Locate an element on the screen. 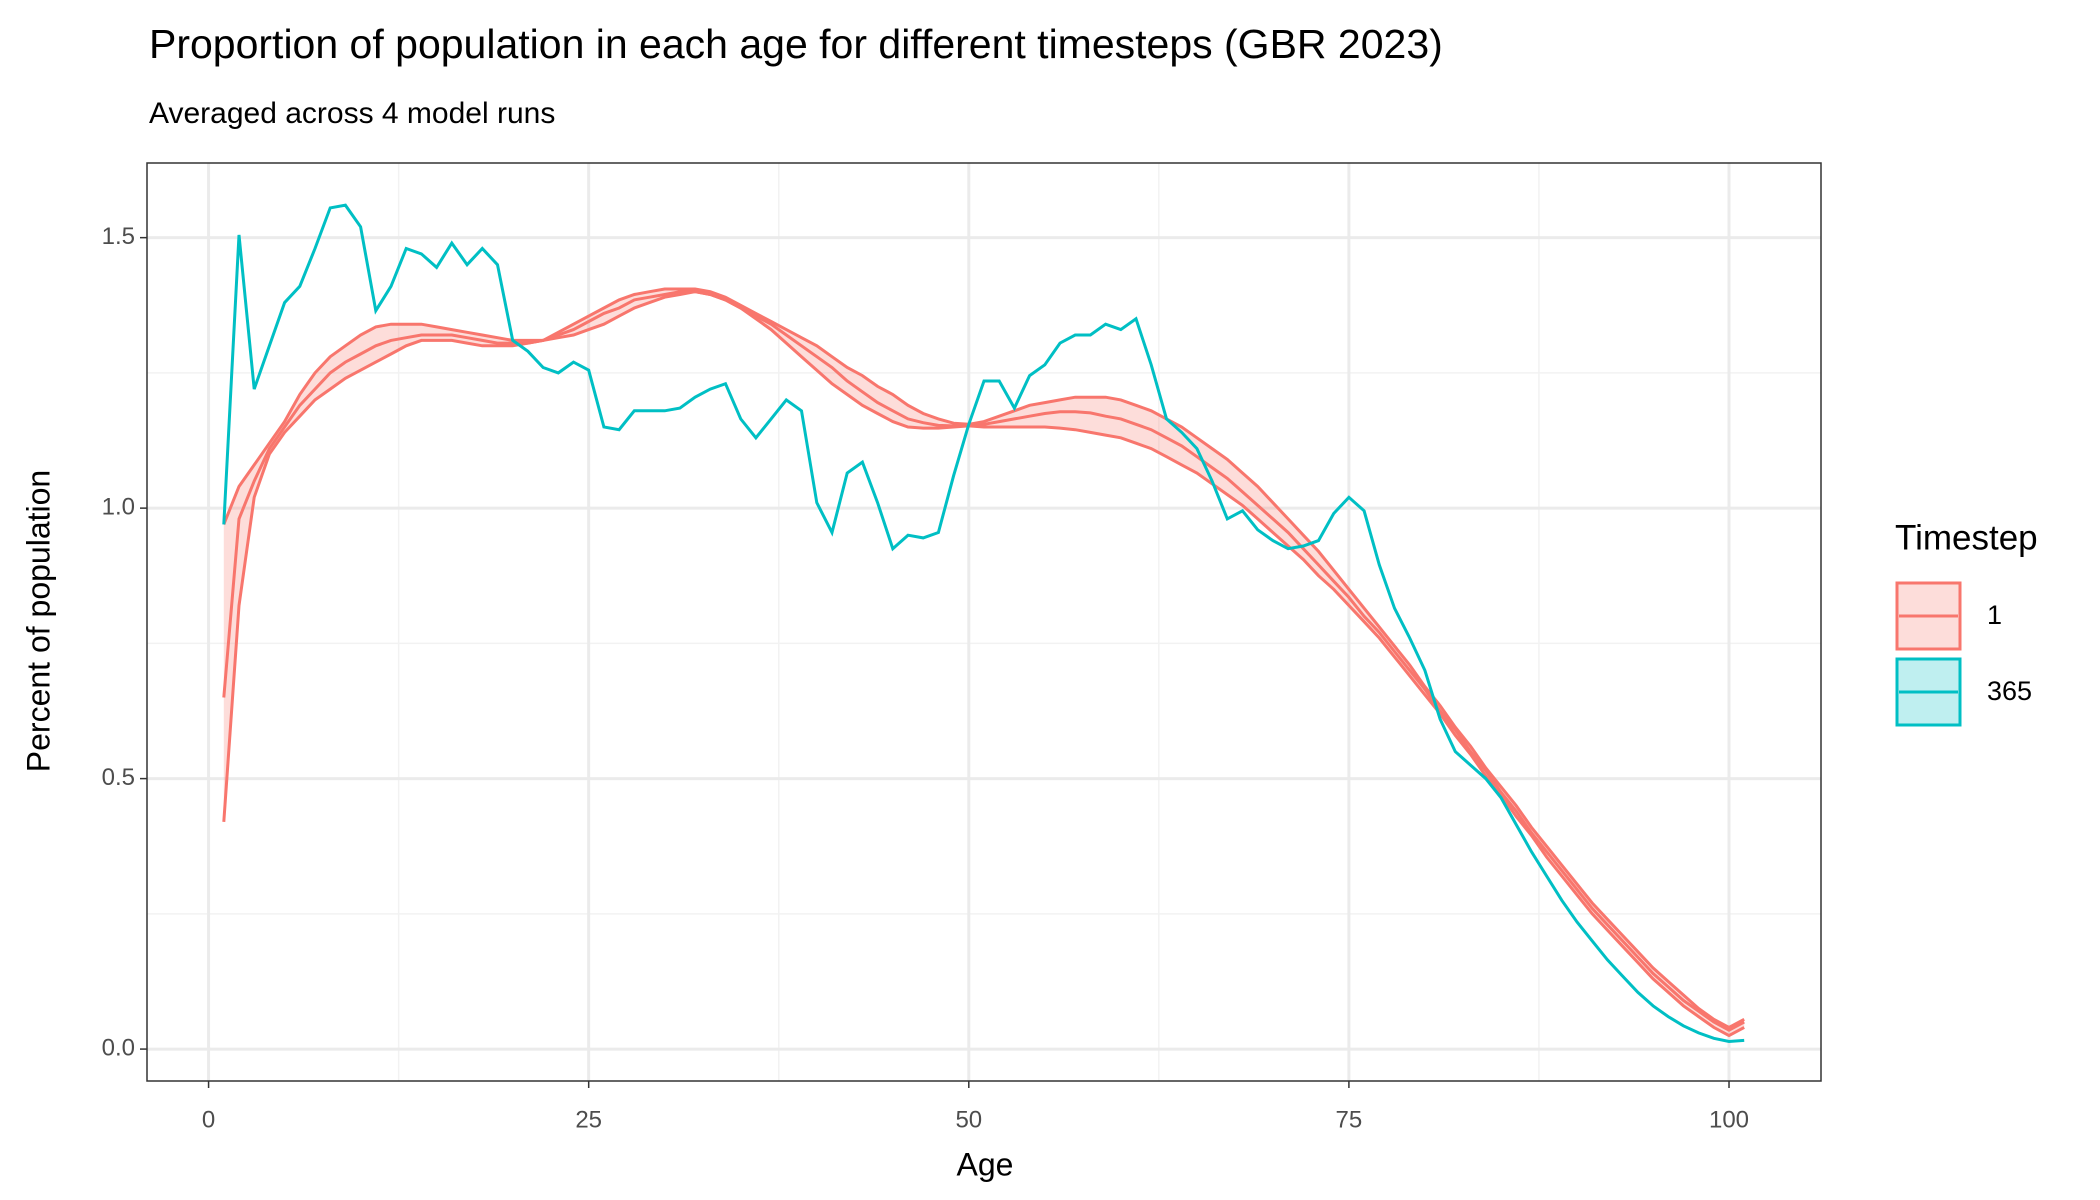 The width and height of the screenshot is (2100, 1200). x-tick-label: 25 is located at coordinates (588, 1119).